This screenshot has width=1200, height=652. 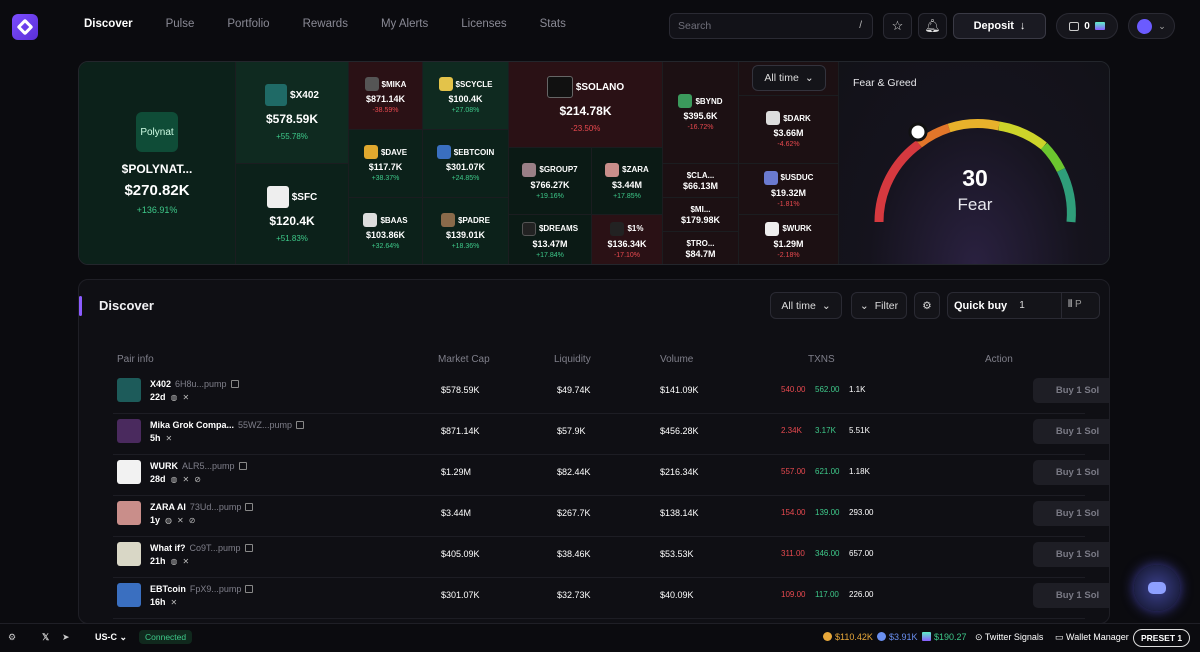 I want to click on gear-icon: ⚙, so click(x=12, y=637).